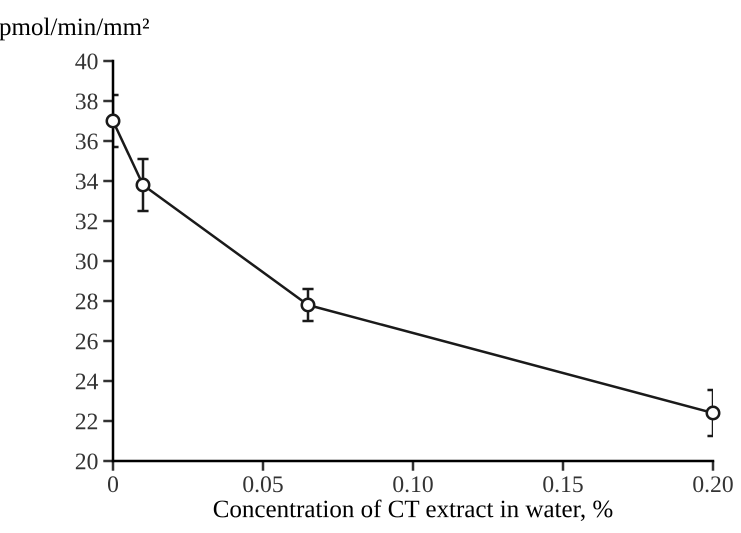  I want to click on x-tick-label: 0.15, so click(563, 484).